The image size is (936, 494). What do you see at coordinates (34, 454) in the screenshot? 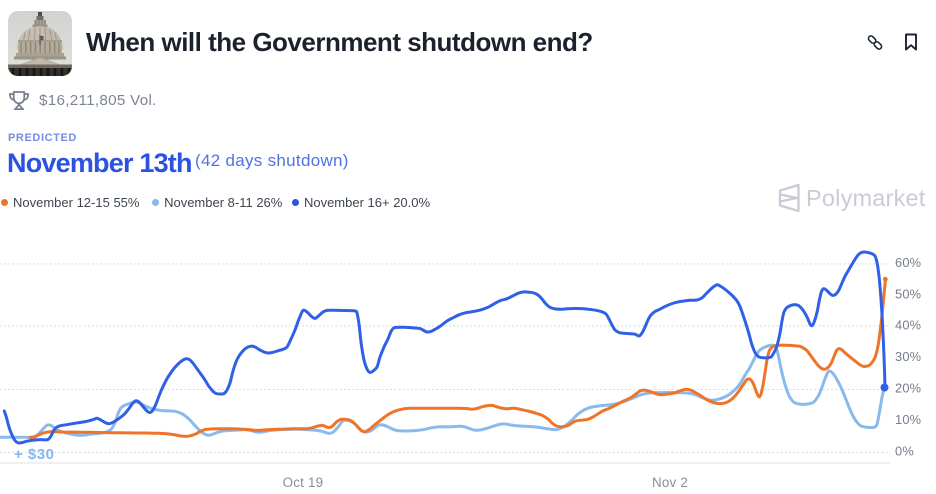
I see `svg-text: + $30` at bounding box center [34, 454].